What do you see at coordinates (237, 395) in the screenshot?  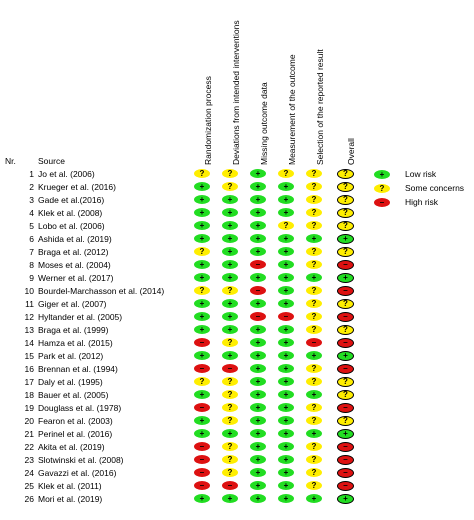 I see `table-row: 18 Bauer et al. (2005) +? + + +?` at bounding box center [237, 395].